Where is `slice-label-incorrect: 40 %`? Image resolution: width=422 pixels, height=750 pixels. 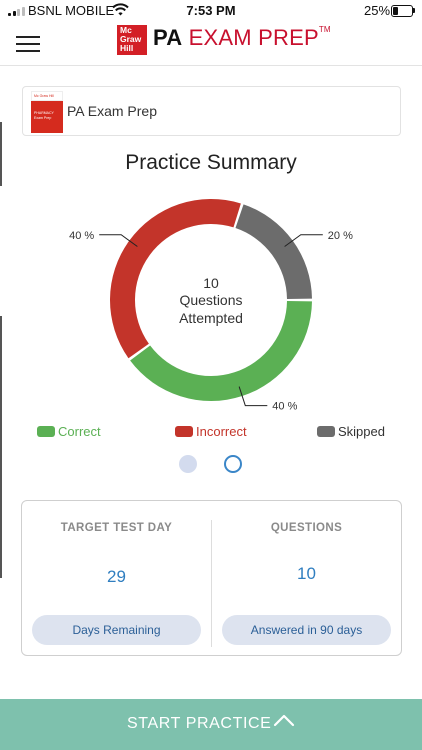 slice-label-incorrect: 40 % is located at coordinates (81, 236).